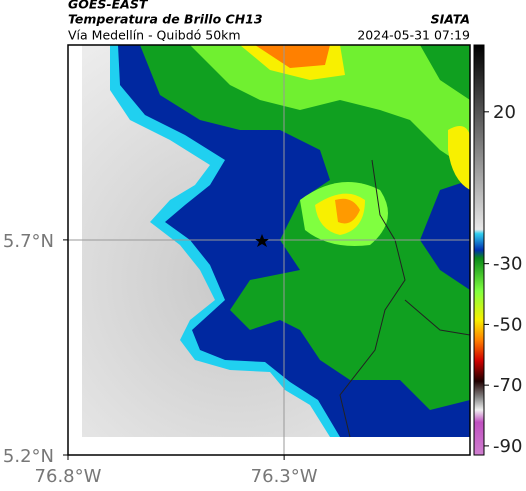  I want to click on colorbar-tick-label: -30, so click(507, 264).